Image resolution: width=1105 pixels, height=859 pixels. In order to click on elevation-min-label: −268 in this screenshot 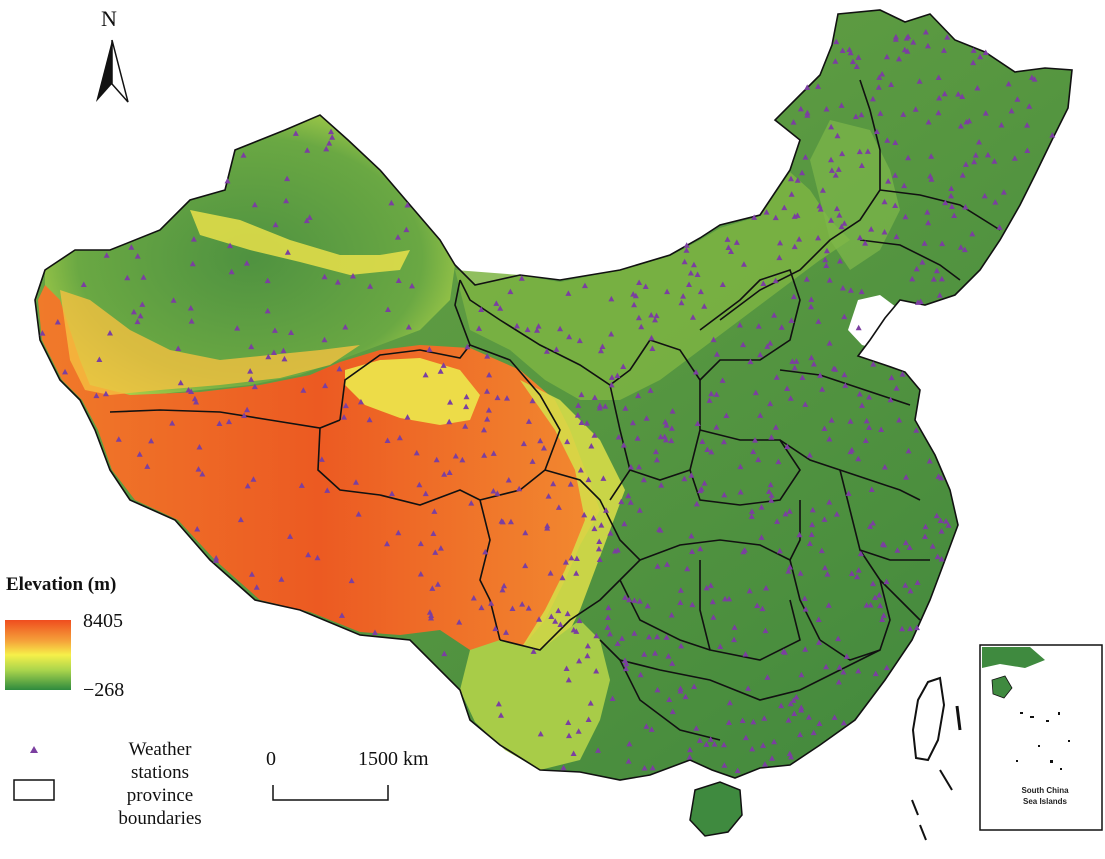, I will do `click(104, 690)`.